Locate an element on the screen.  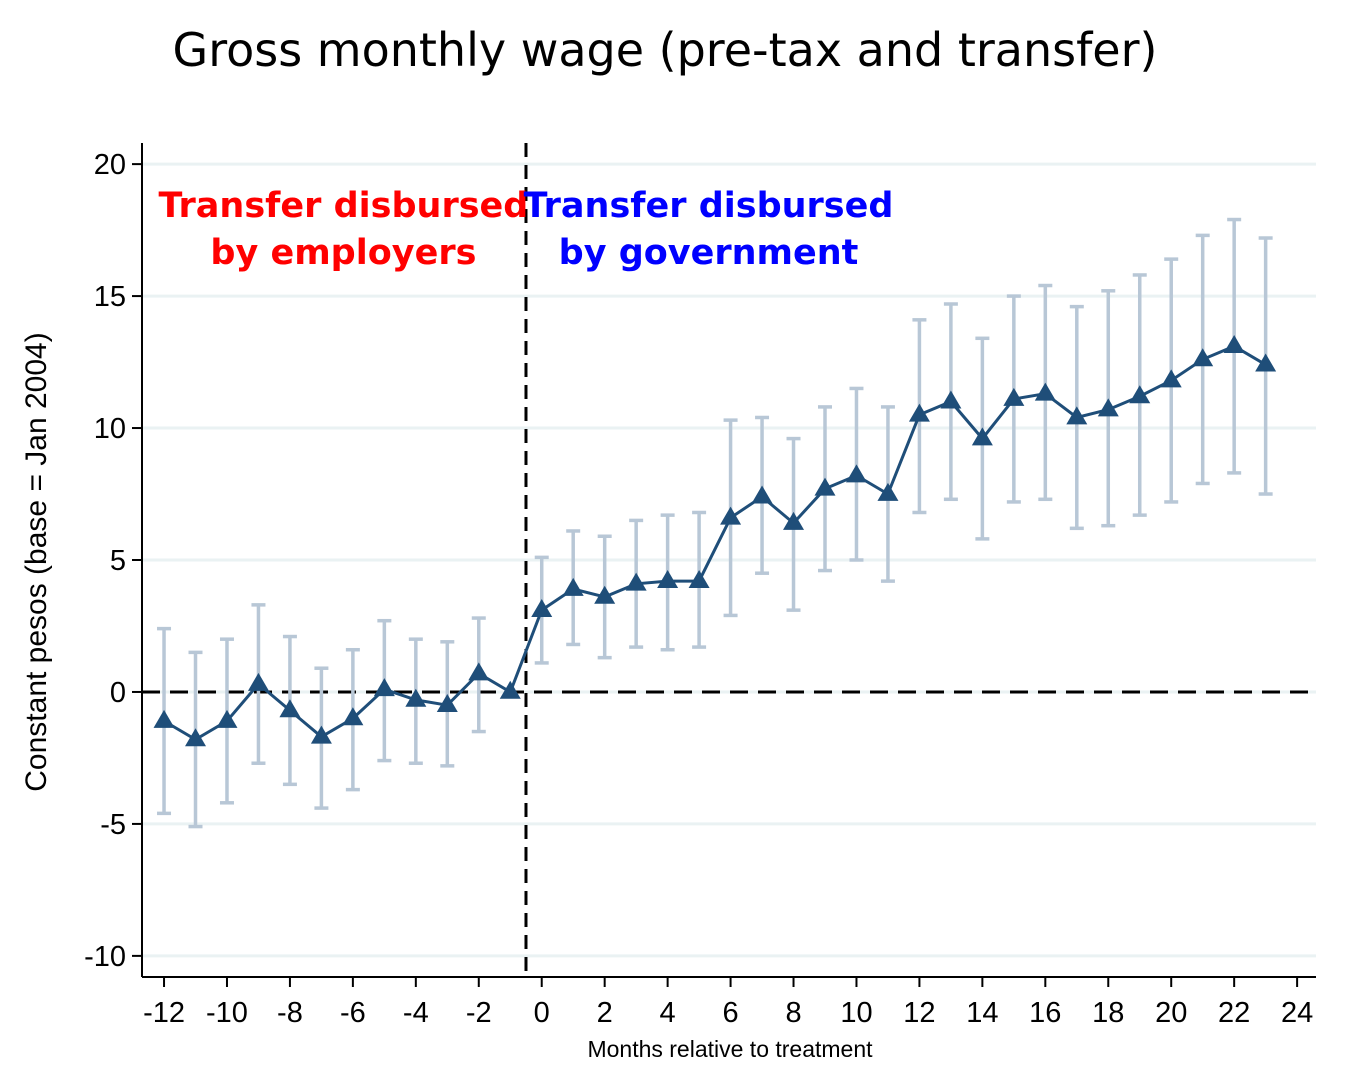
y-tick-label: 5 is located at coordinates (118, 561).